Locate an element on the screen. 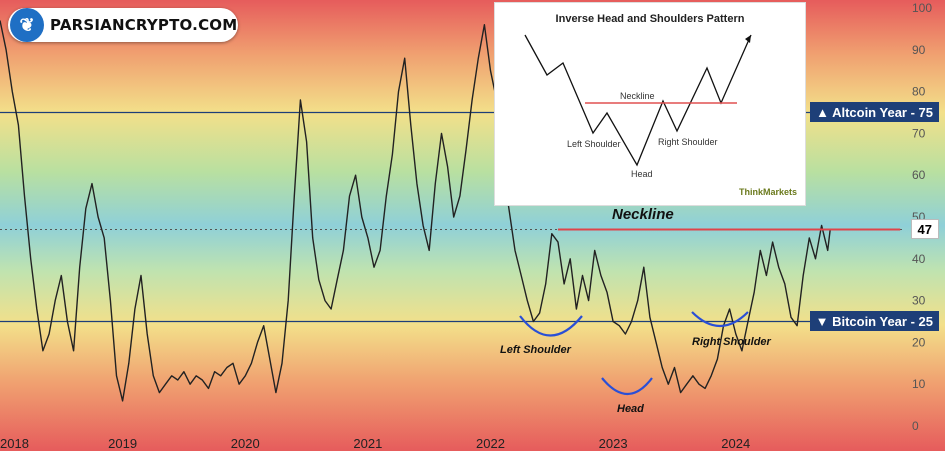 The image size is (945, 451). thinkmarkets-brand: ThinkMarkets is located at coordinates (767, 192).